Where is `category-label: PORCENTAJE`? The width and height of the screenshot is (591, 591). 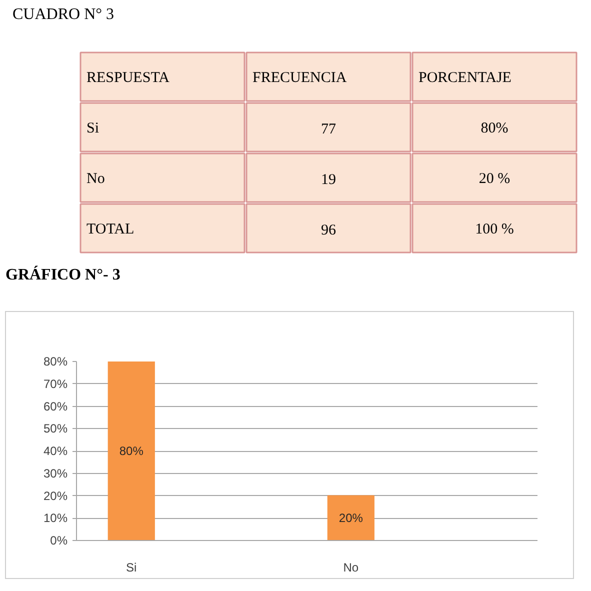
category-label: PORCENTAJE is located at coordinates (465, 78).